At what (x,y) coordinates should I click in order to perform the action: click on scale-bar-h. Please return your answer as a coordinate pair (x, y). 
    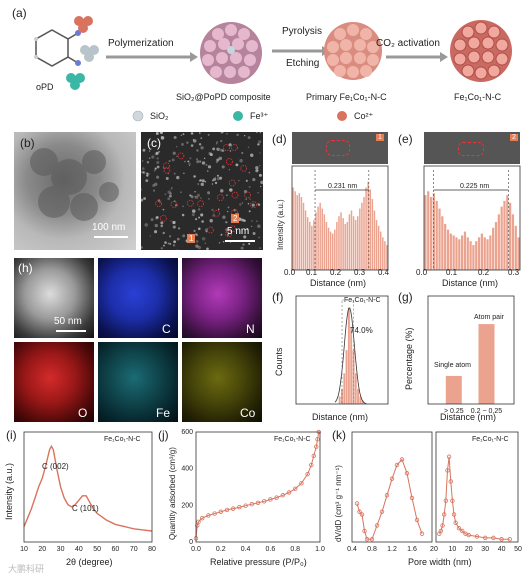
    Looking at the image, I should click on (71, 331).